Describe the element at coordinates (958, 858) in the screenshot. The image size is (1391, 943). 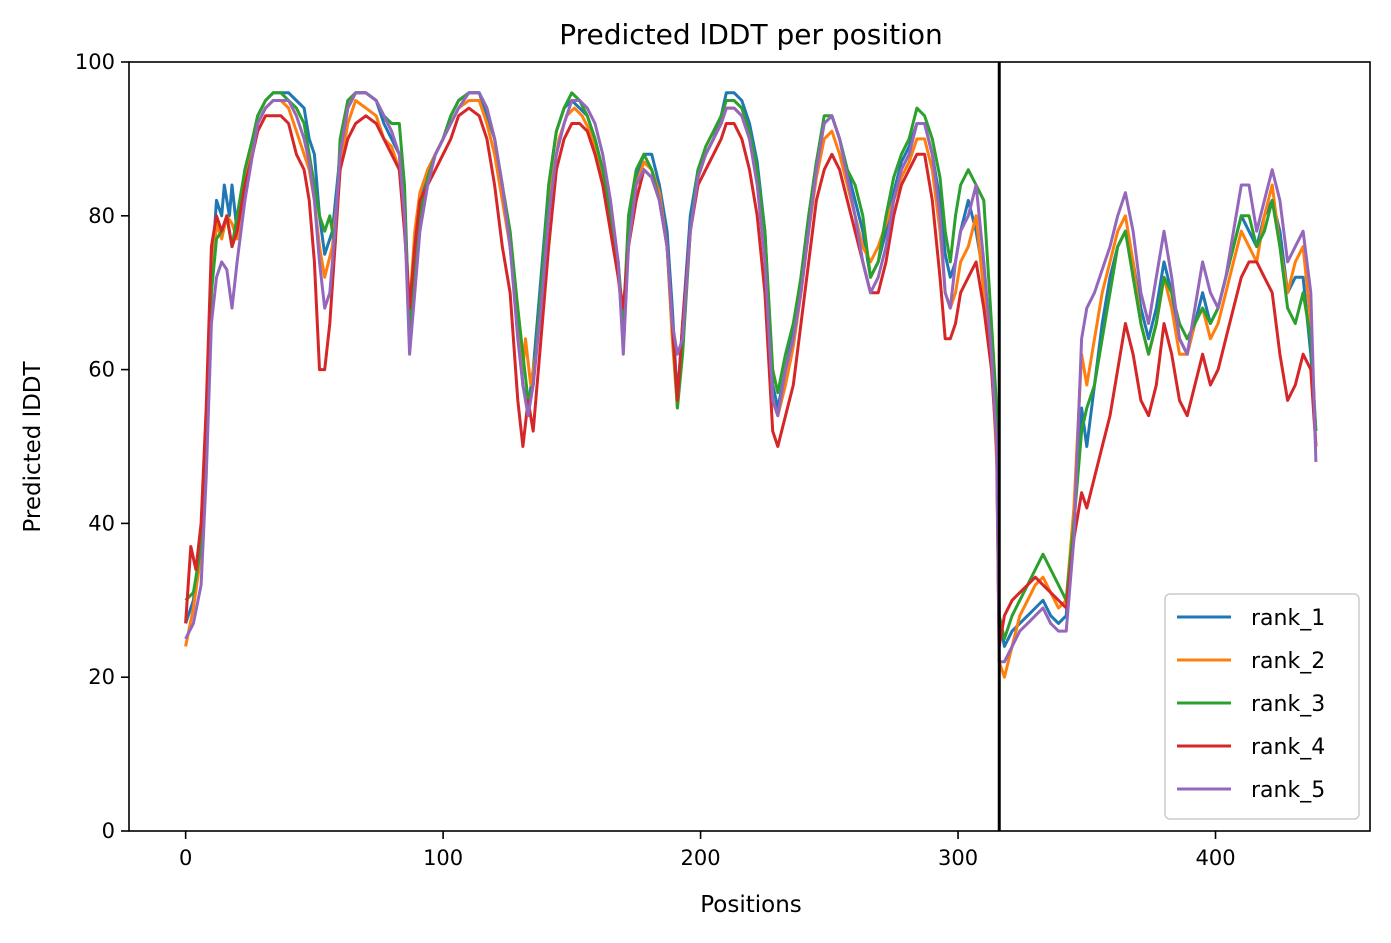
I see `x-tick-label: 300` at that location.